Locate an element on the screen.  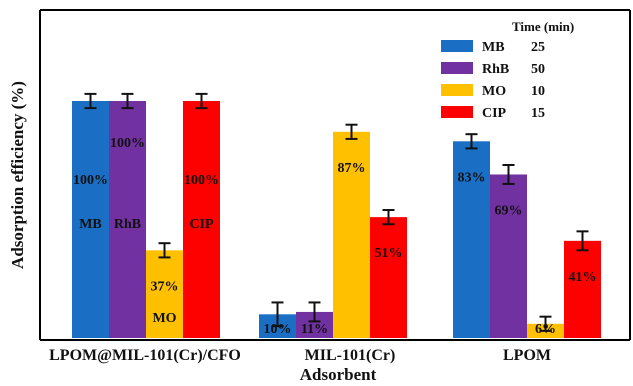
legend-label-cip: CIP is located at coordinates (494, 113).